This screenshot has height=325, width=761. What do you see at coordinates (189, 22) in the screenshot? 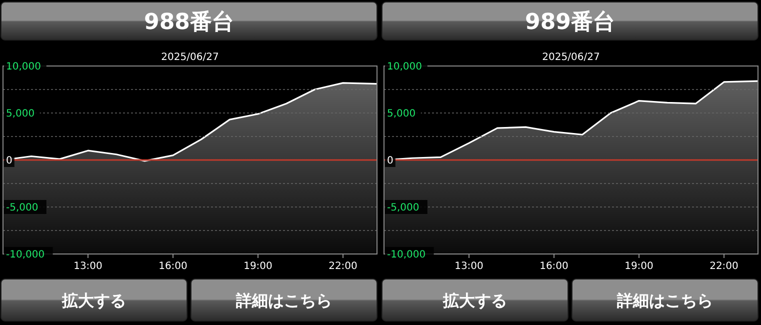
I see `chart-title: 988番台` at bounding box center [189, 22].